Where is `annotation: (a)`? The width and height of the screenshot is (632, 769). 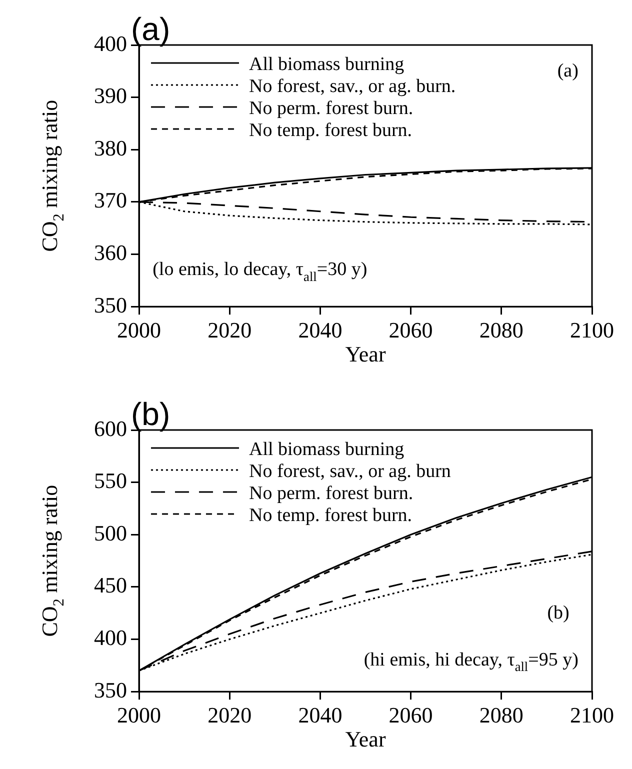
annotation: (a) is located at coordinates (567, 71).